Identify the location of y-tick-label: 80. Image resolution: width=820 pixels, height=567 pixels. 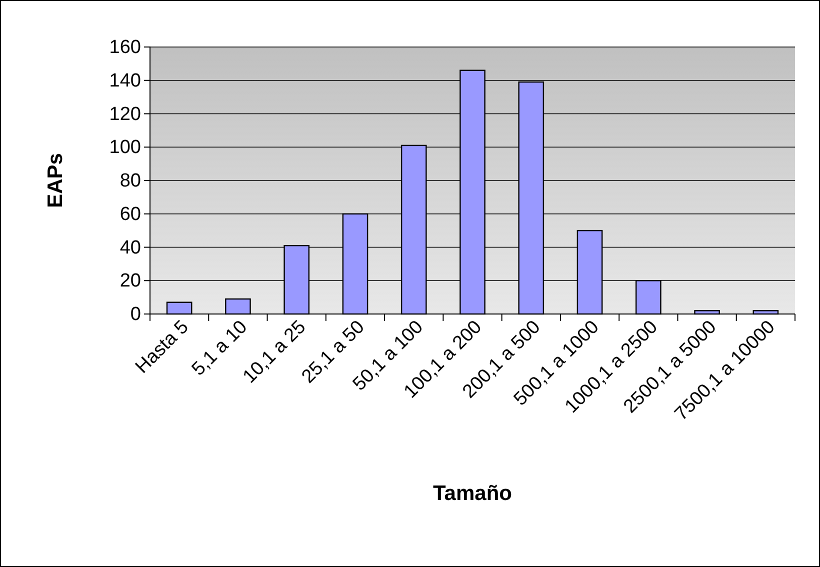
(130, 181).